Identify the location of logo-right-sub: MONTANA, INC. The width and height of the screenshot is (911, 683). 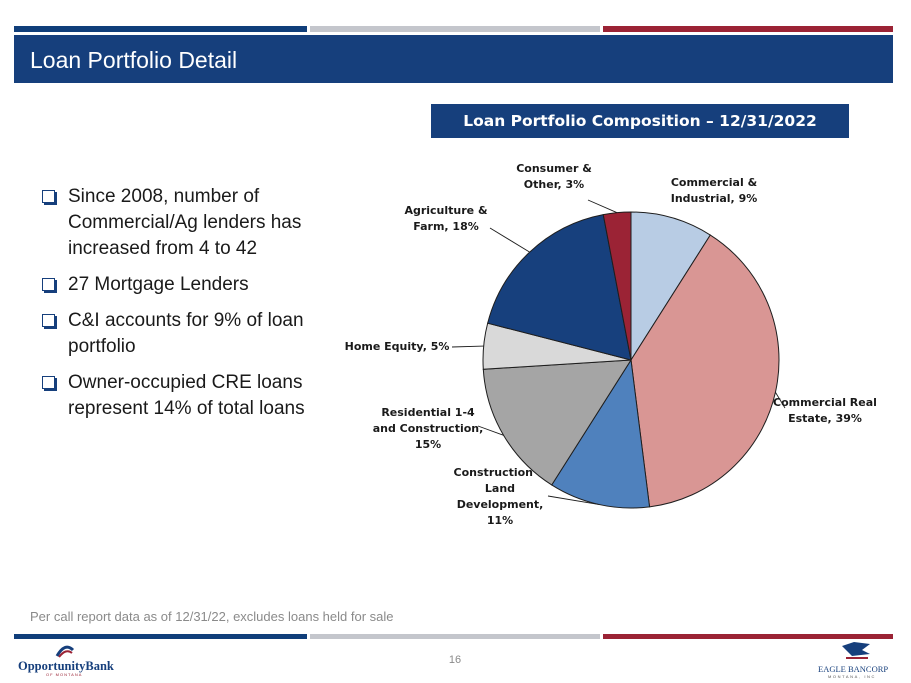
(852, 676).